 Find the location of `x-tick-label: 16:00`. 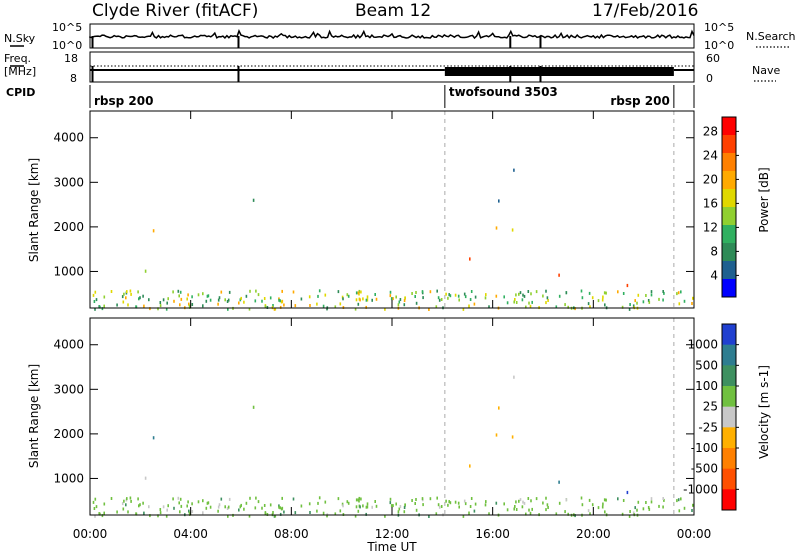

x-tick-label: 16:00 is located at coordinates (492, 534).